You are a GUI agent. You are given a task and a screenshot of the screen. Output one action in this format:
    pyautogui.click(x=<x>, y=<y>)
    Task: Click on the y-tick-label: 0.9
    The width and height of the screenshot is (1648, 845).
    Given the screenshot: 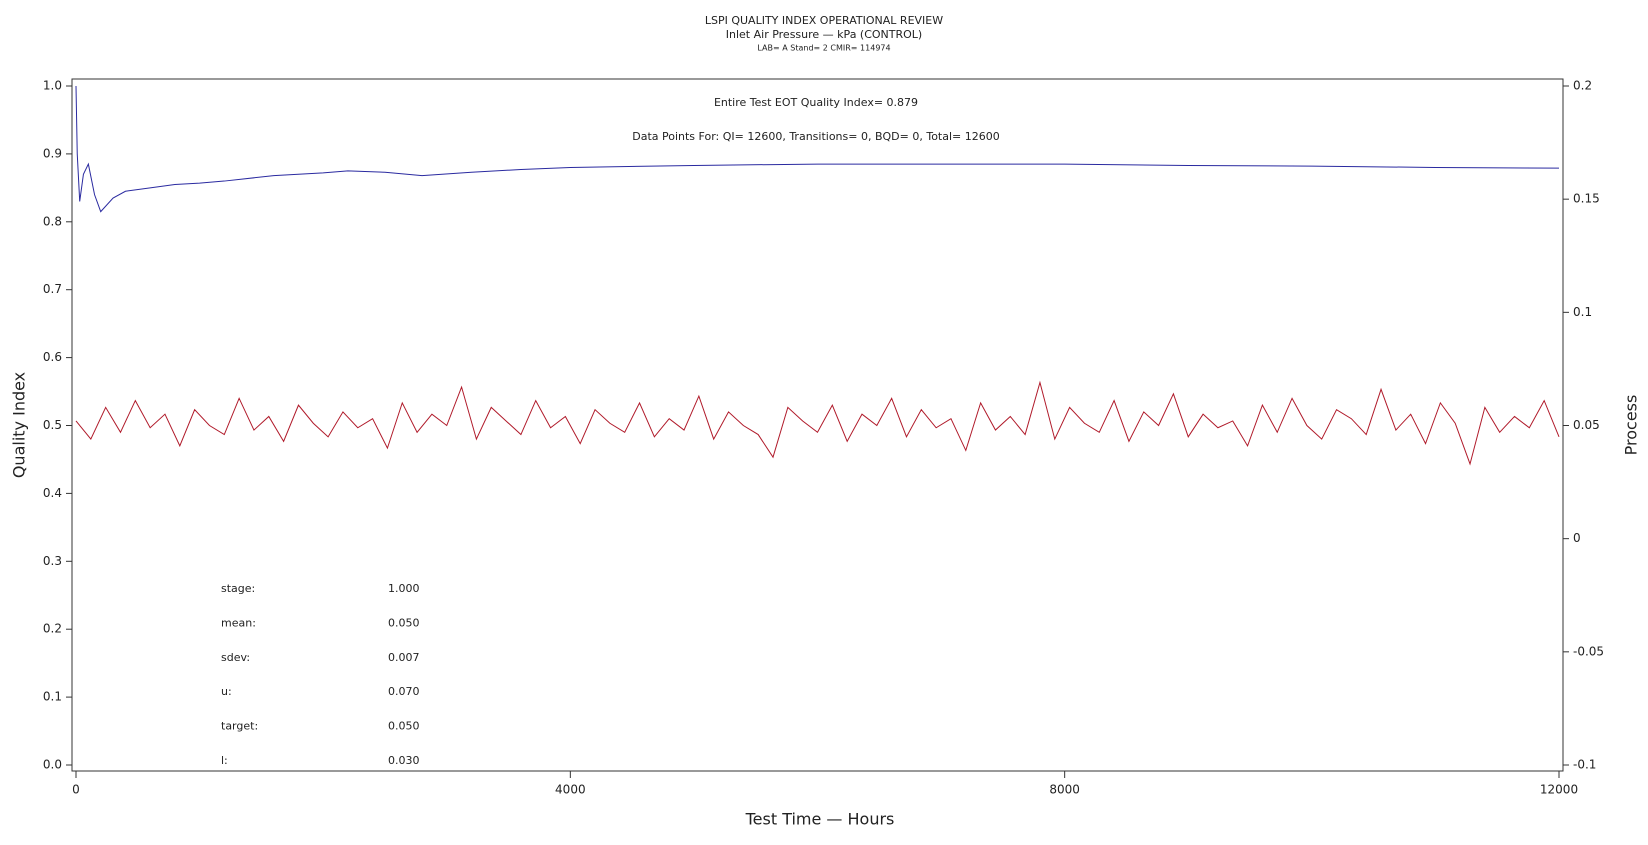 What is the action you would take?
    pyautogui.click(x=52, y=153)
    